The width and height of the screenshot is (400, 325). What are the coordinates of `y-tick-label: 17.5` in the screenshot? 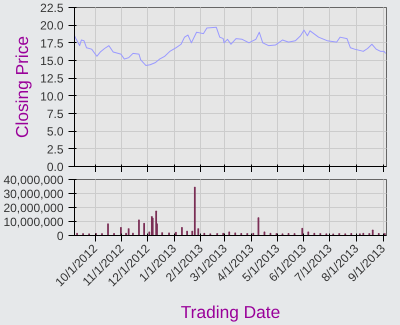 It's located at (52, 43).